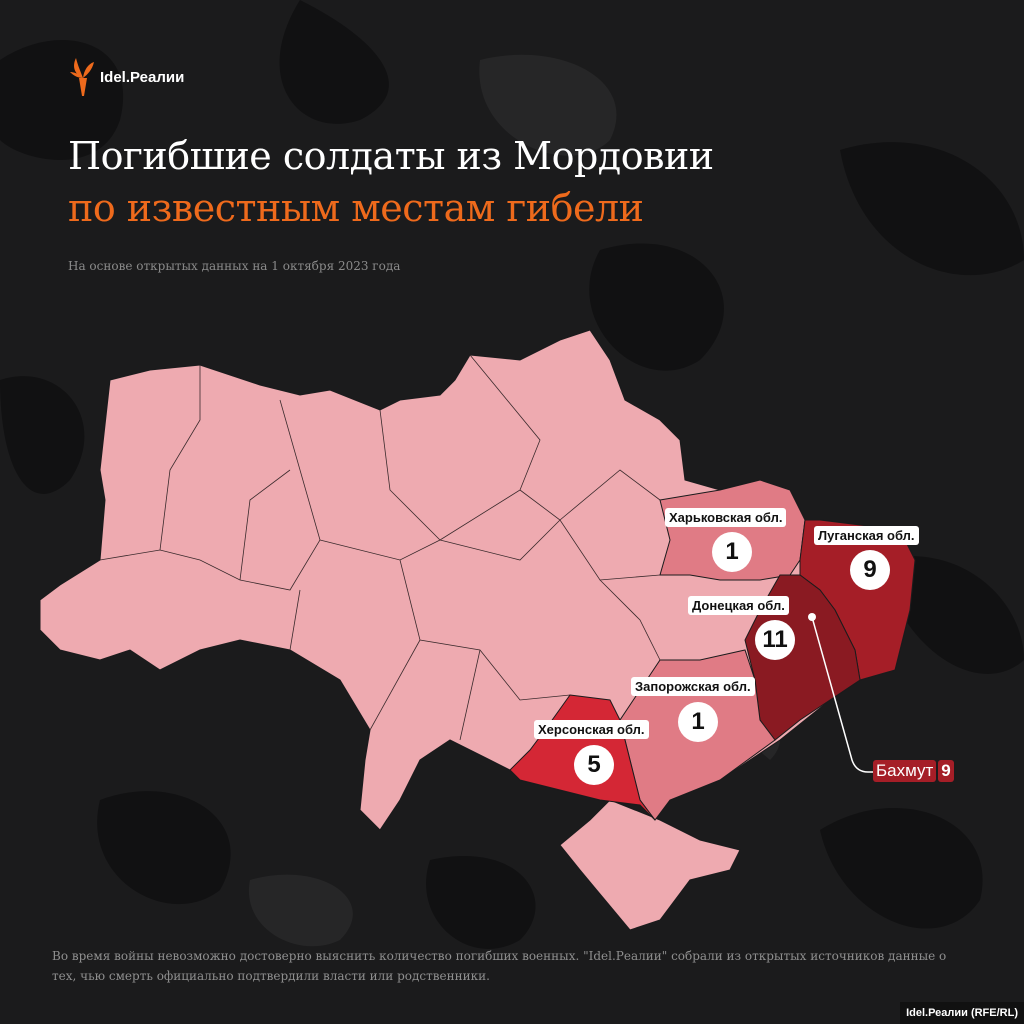  I want to click on torch-logo-icon, so click(82, 77).